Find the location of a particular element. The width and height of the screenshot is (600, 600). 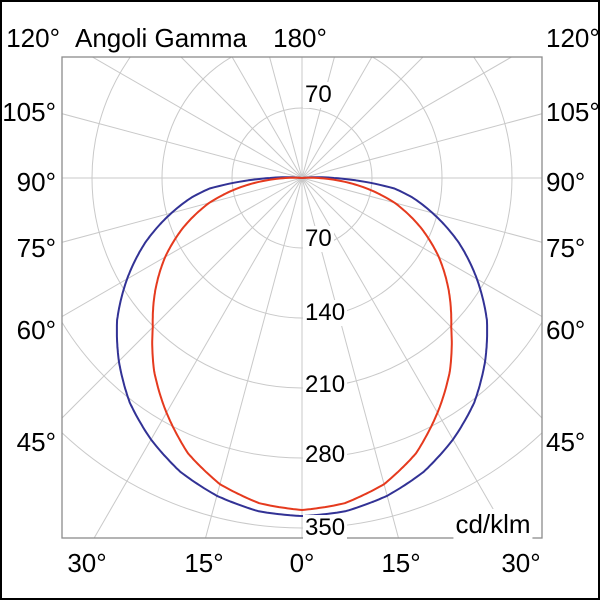

gamma-label-105-left: 105° is located at coordinates (29, 112).